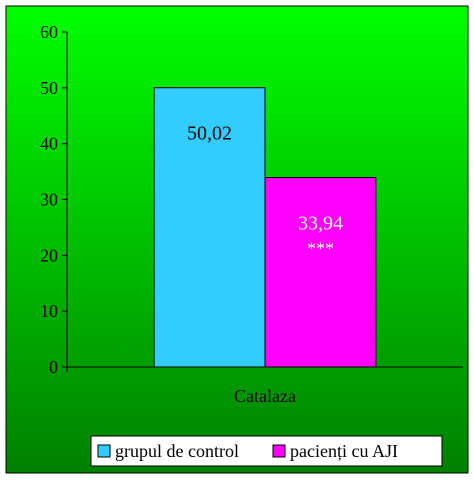 The height and width of the screenshot is (484, 474). Describe the element at coordinates (320, 272) in the screenshot. I see `bar-pacienți-cu-AJI` at that location.